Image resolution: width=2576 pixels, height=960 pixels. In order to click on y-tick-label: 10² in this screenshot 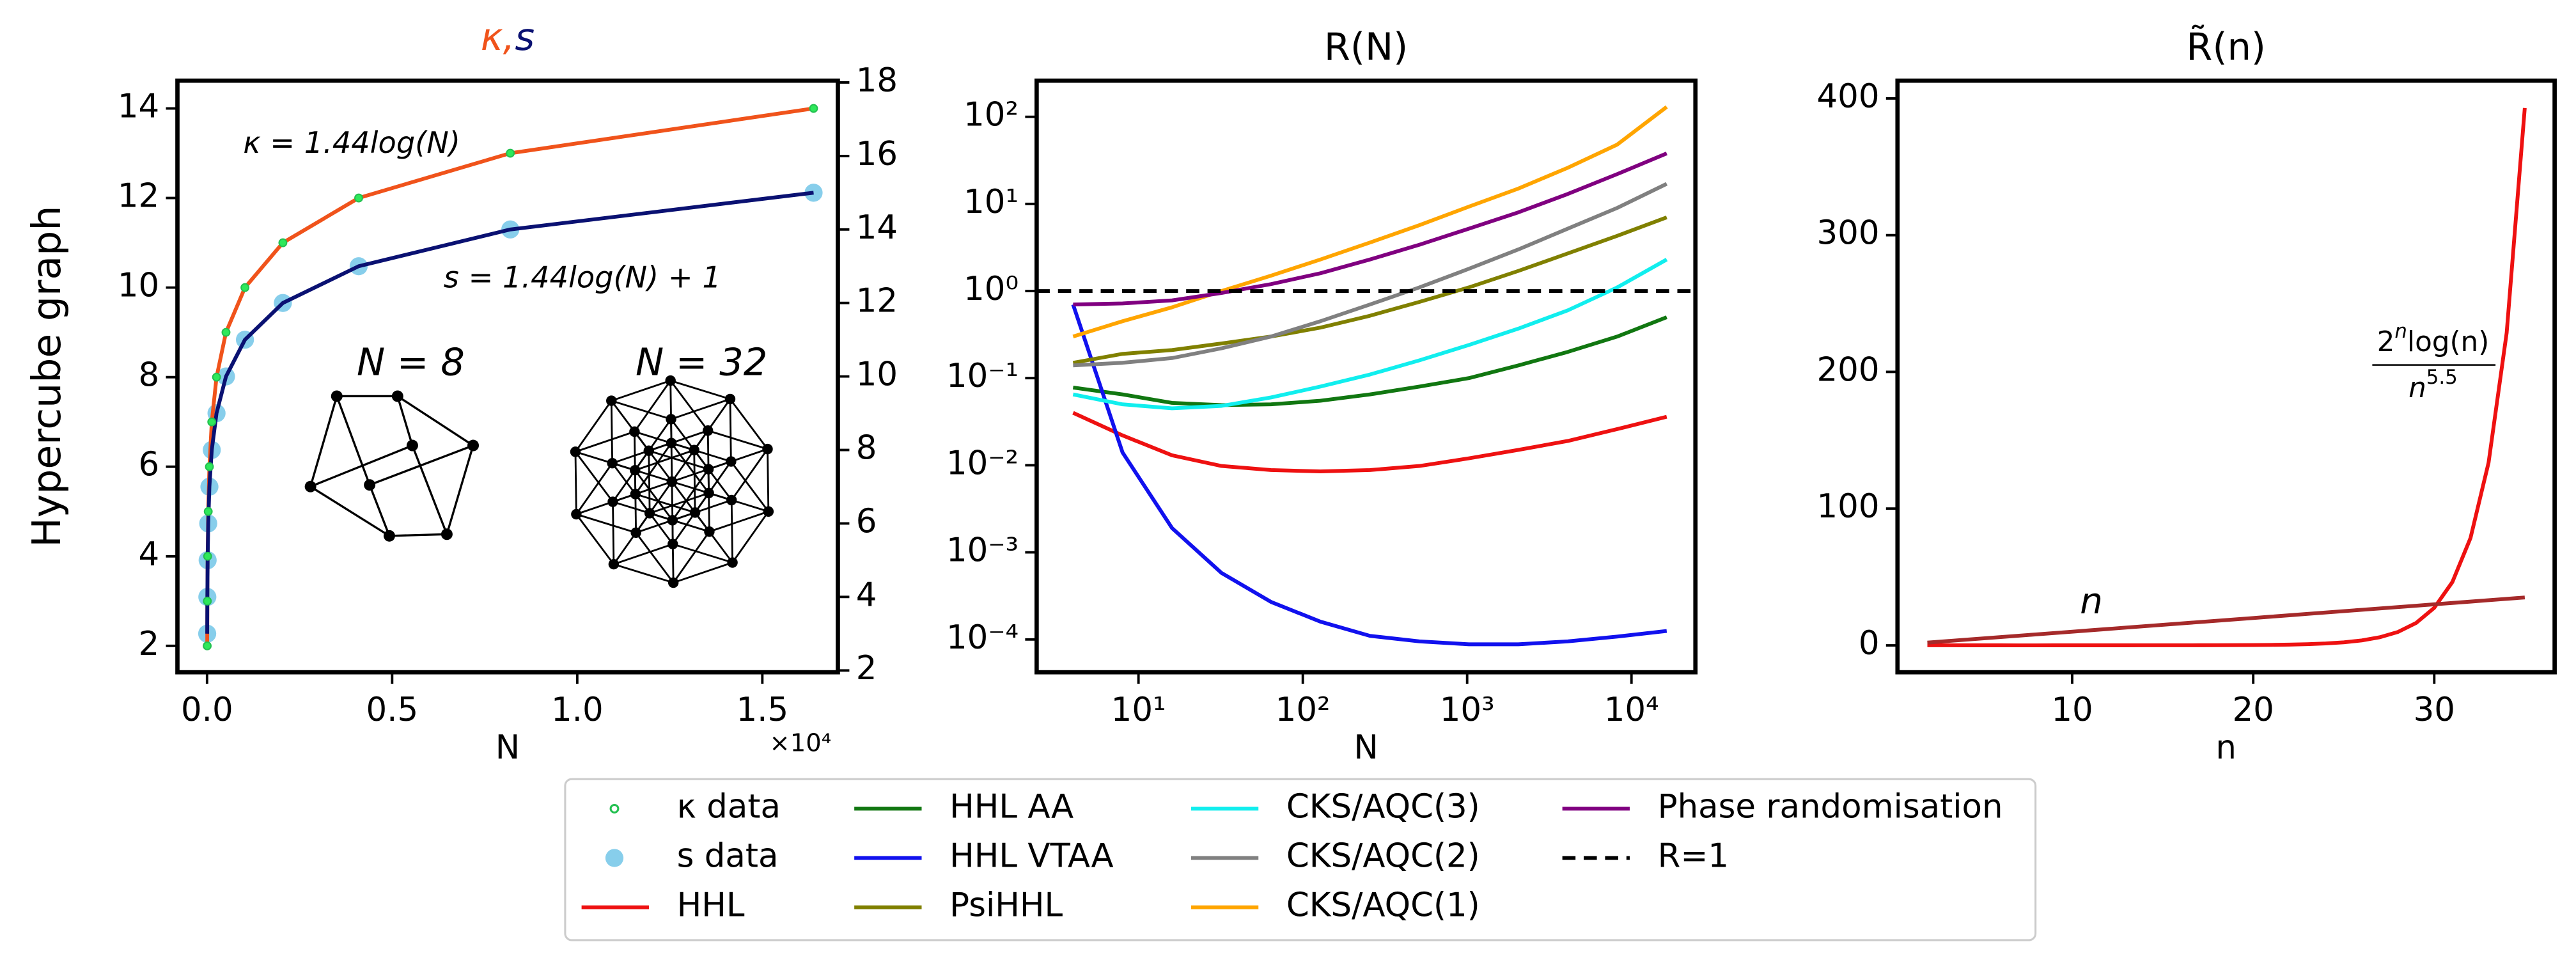, I will do `click(991, 115)`.